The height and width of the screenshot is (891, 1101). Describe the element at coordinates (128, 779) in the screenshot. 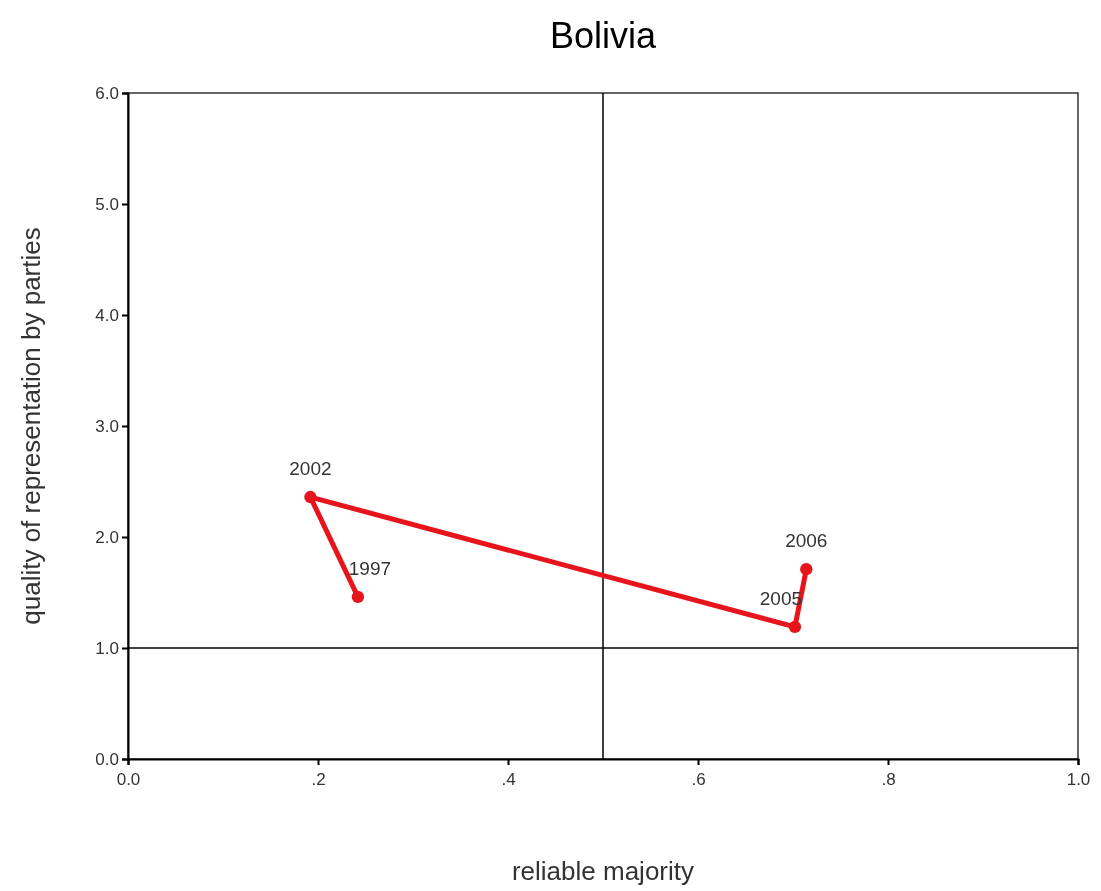

I see `x-tick-label: 0.0` at that location.